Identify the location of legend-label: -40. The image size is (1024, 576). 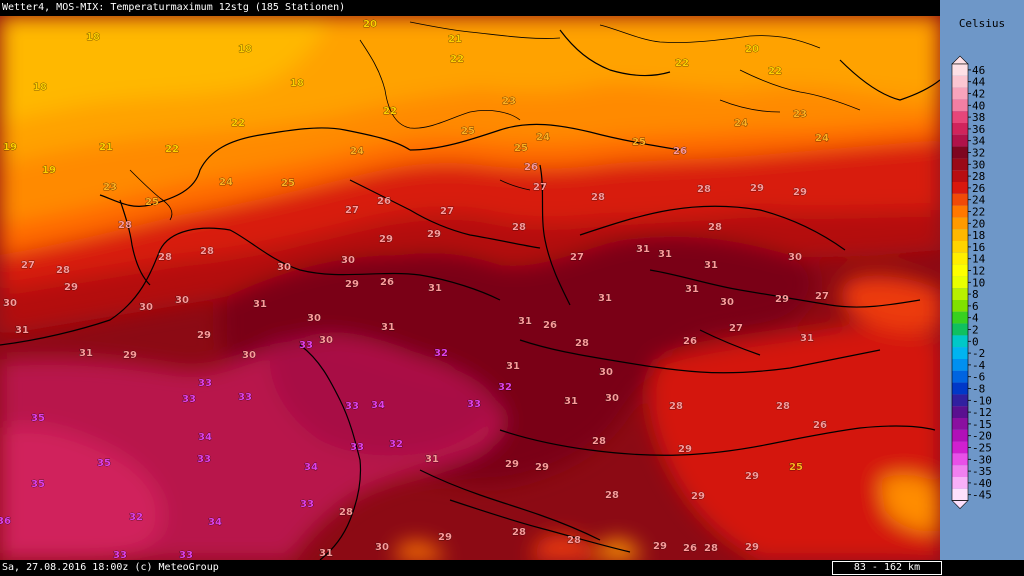
(982, 483).